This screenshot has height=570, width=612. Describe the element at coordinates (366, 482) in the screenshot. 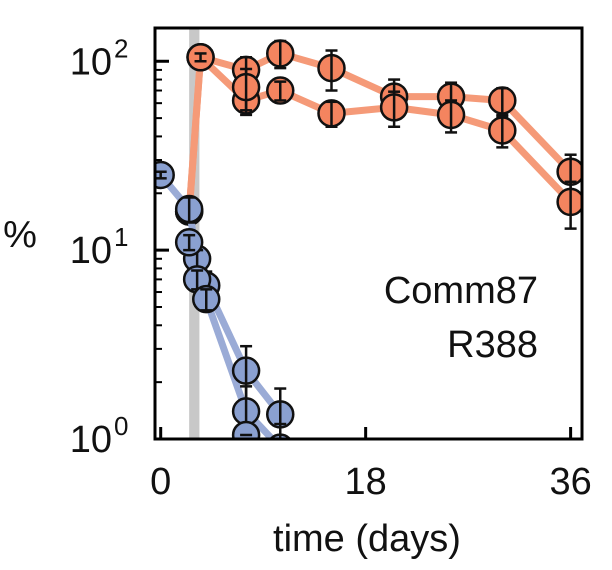

I see `x-tick-label: 18` at that location.